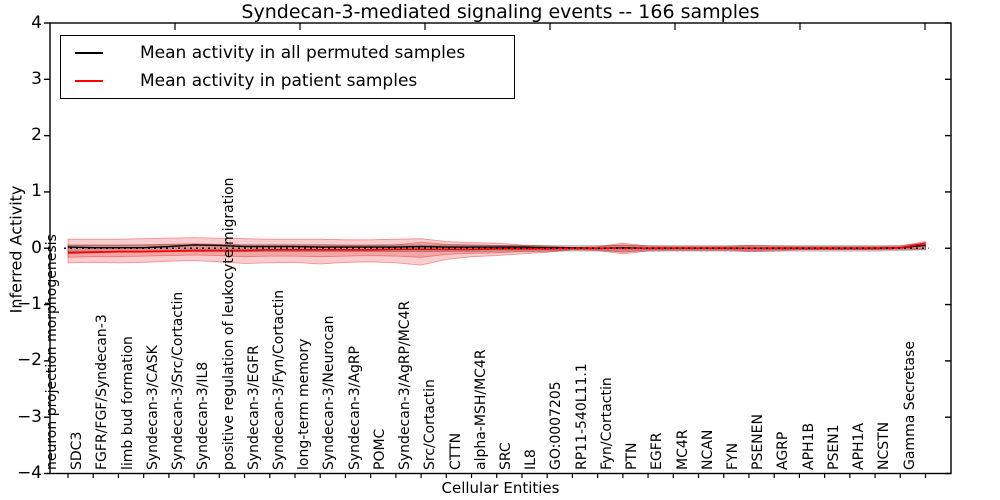 The width and height of the screenshot is (1000, 500). What do you see at coordinates (581, 416) in the screenshot?
I see `x-tick-label: RP11-540L11.1` at bounding box center [581, 416].